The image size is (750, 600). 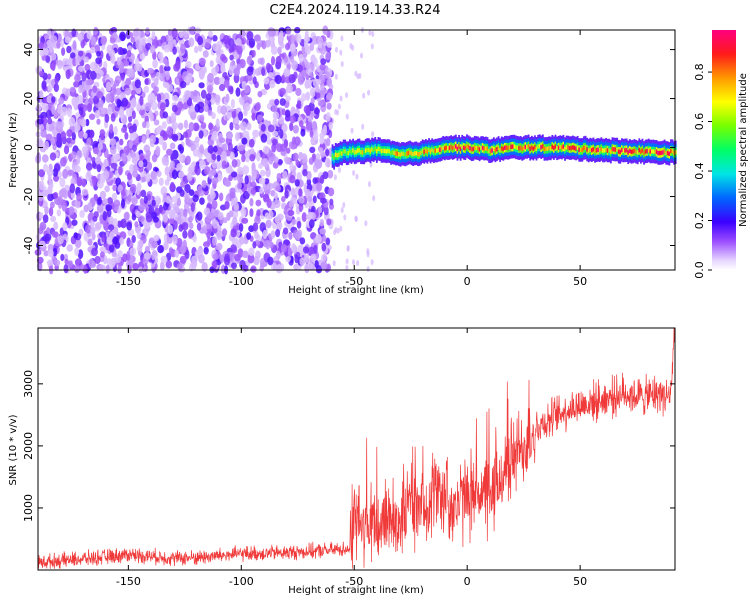 I want to click on spectrogram-y-label: Frequency (Hz), so click(x=13, y=150).